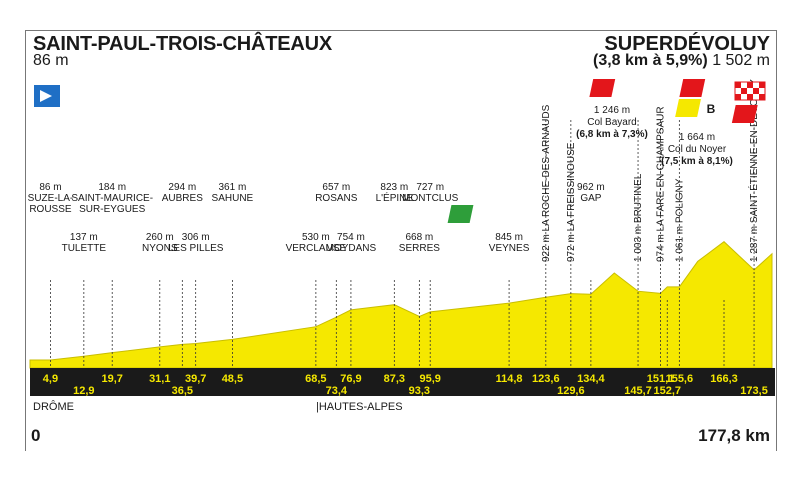 Image resolution: width=800 pixels, height=480 pixels. I want to click on cat1-climb-icon: 1, so click(697, 88).